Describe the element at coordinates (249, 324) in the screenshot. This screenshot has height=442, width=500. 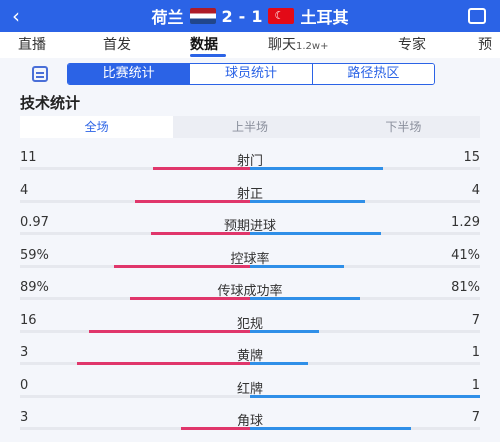
I see `stat-label: 犯规` at that location.